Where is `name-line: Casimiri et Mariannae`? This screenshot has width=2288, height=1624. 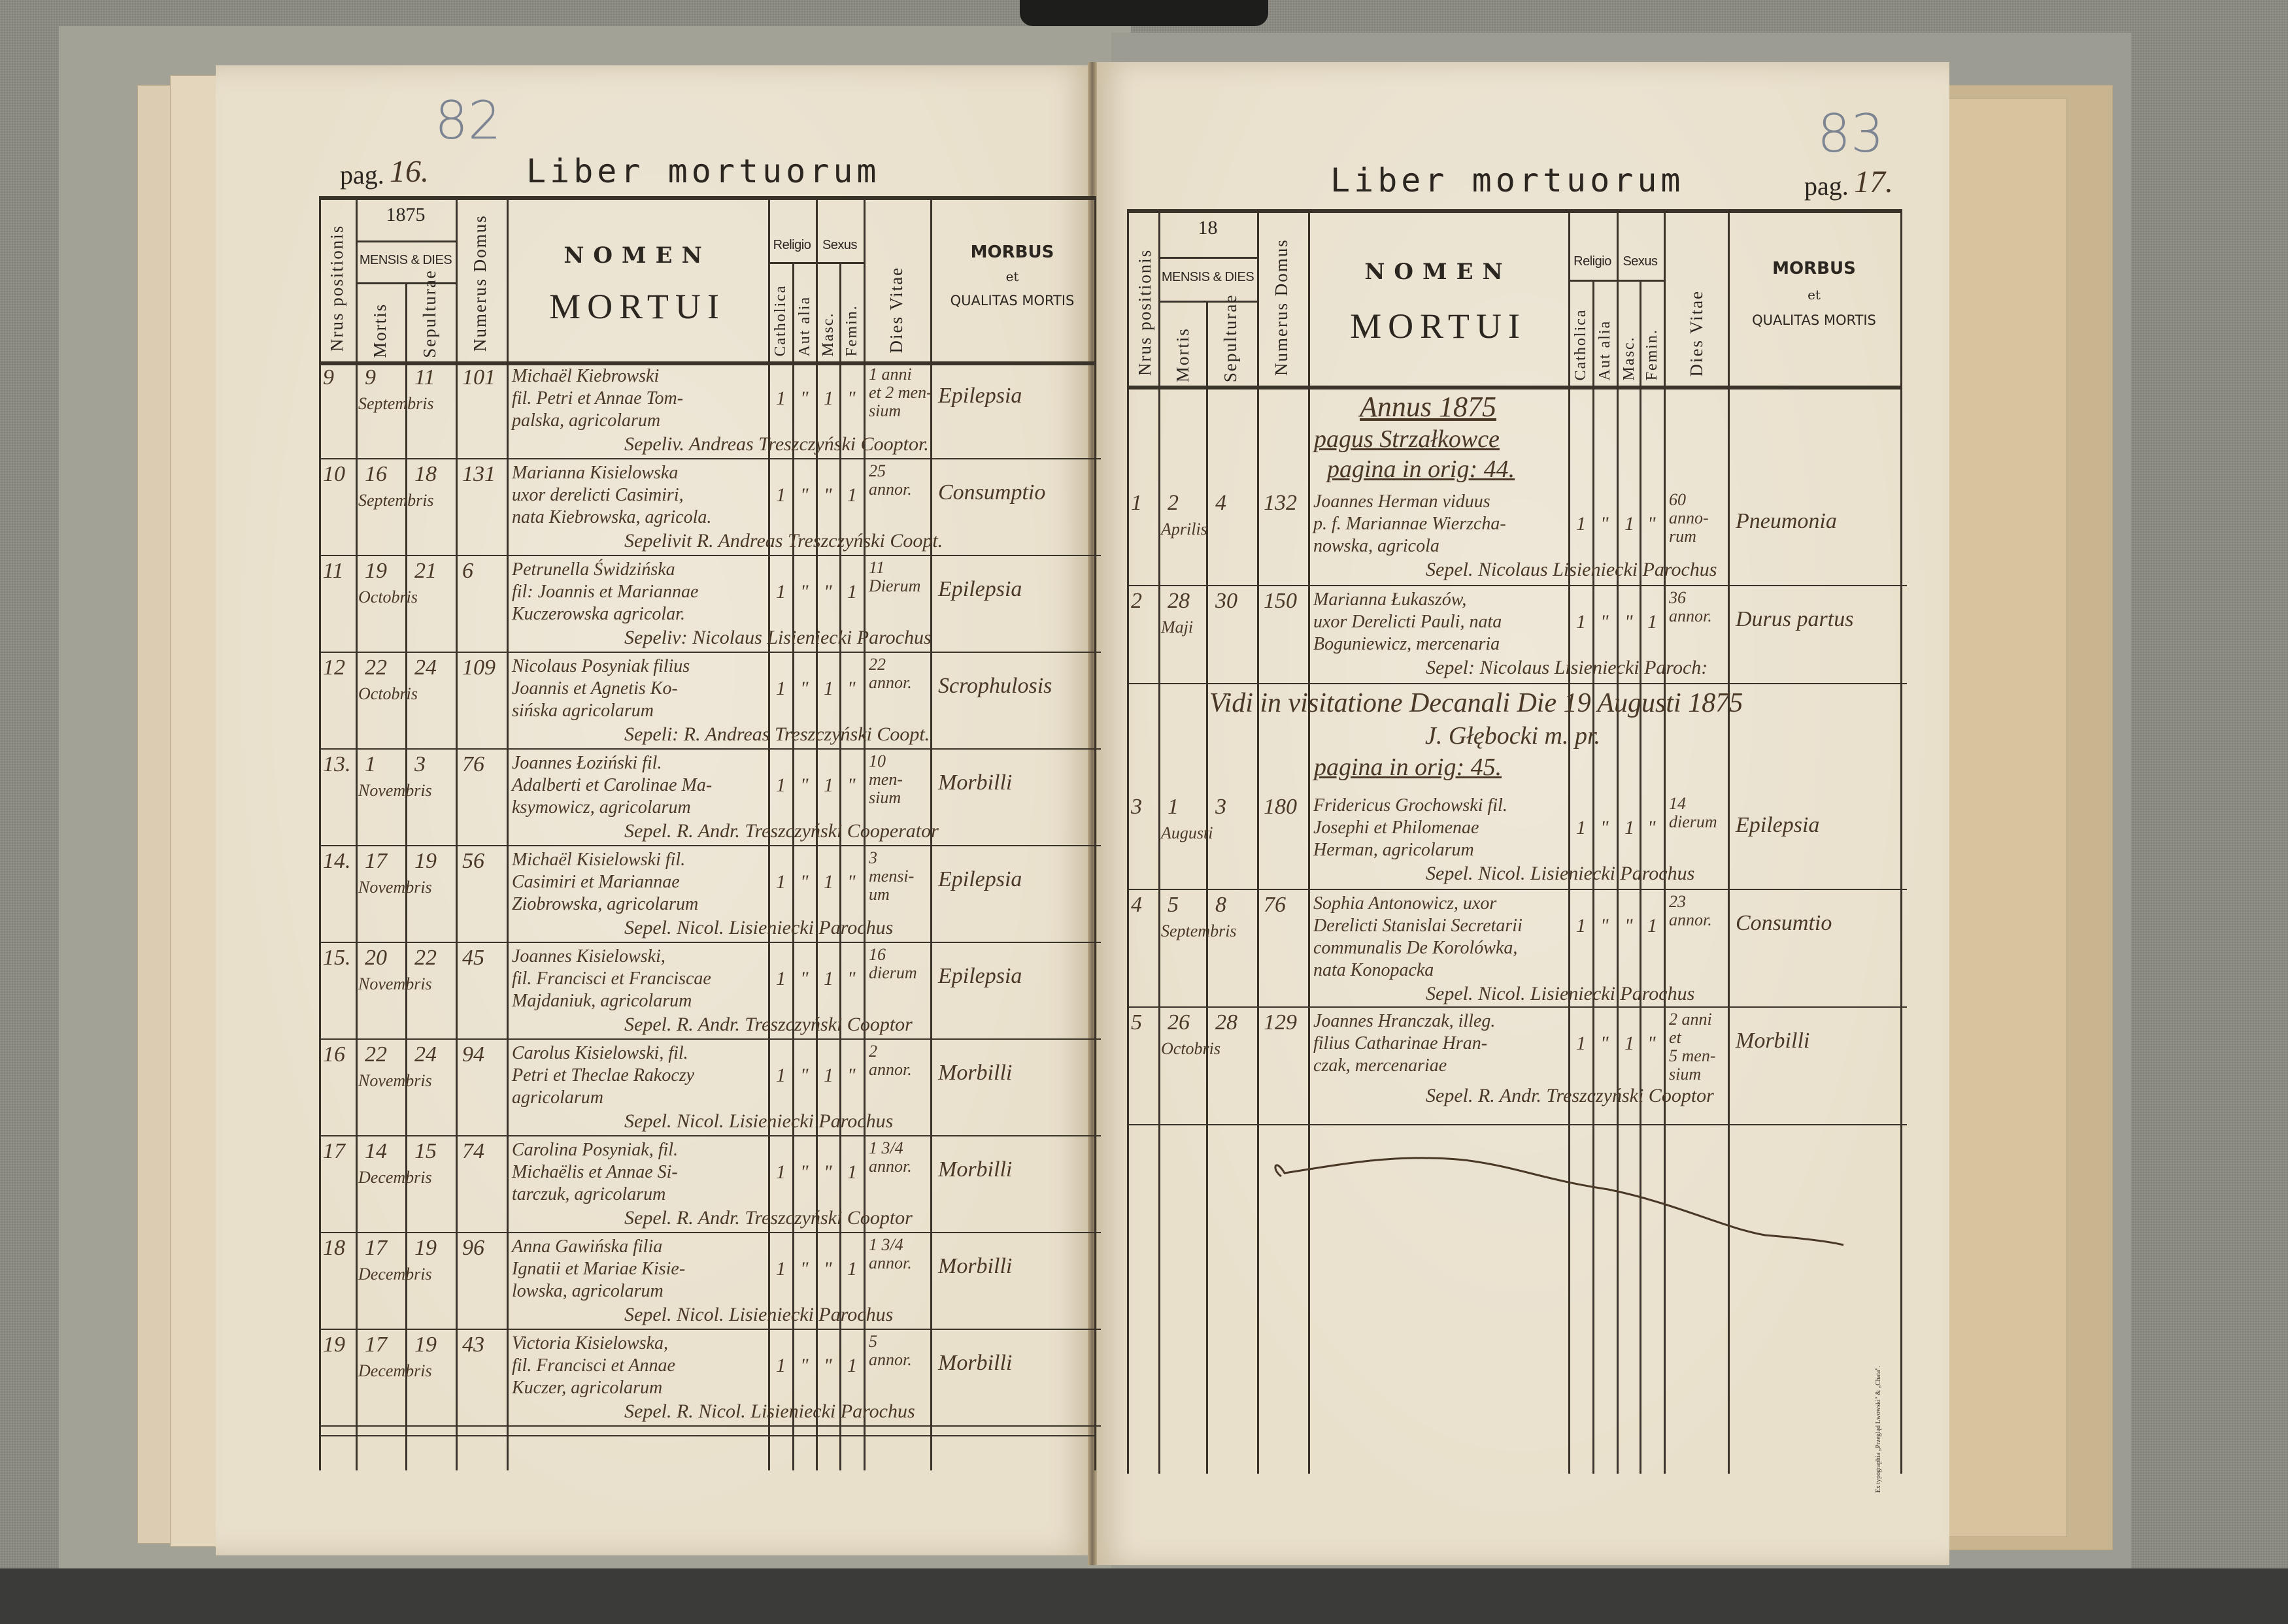 name-line: Casimiri et Mariannae is located at coordinates (596, 882).